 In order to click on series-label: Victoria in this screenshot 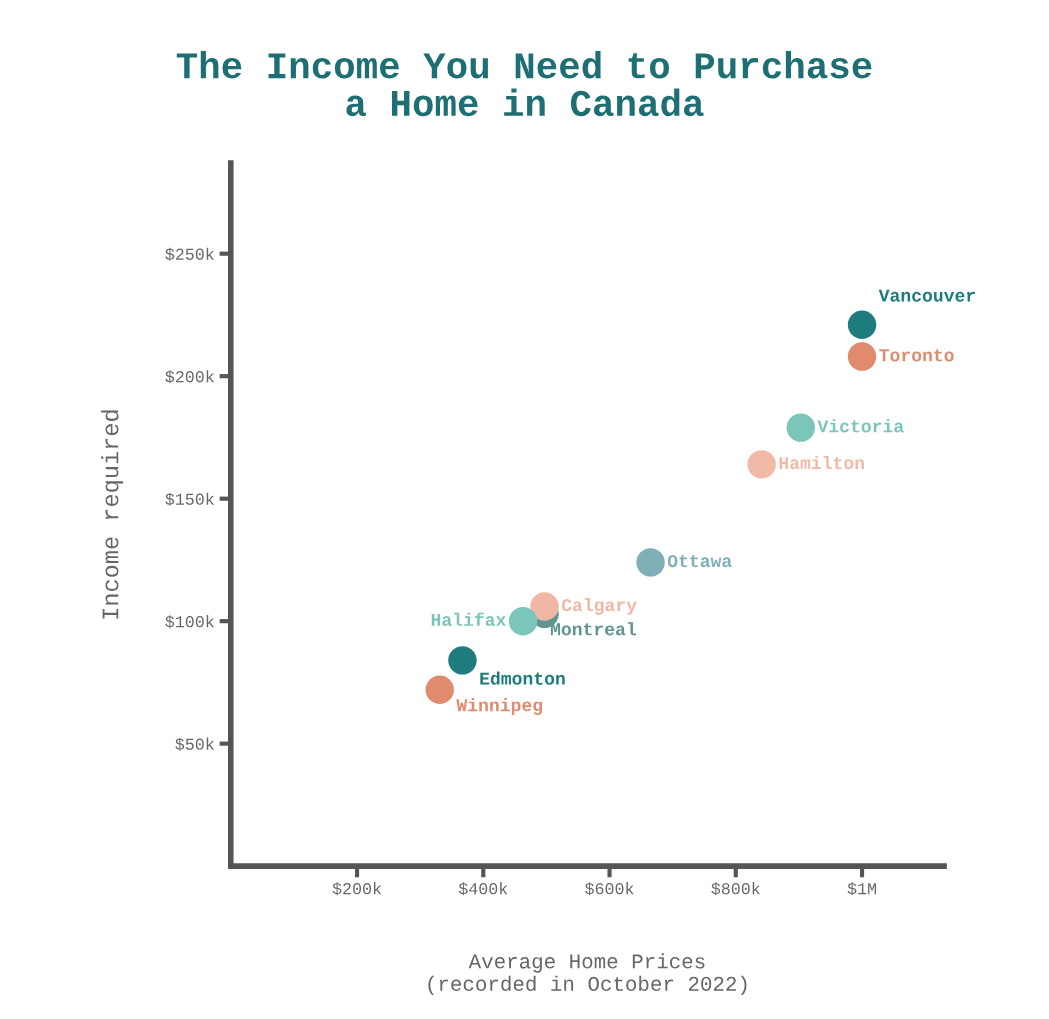, I will do `click(860, 426)`.